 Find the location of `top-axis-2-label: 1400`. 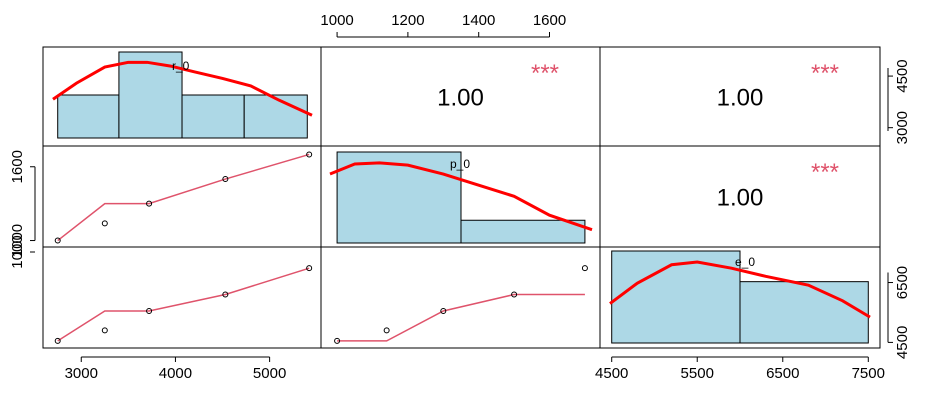

top-axis-2-label: 1400 is located at coordinates (478, 20).